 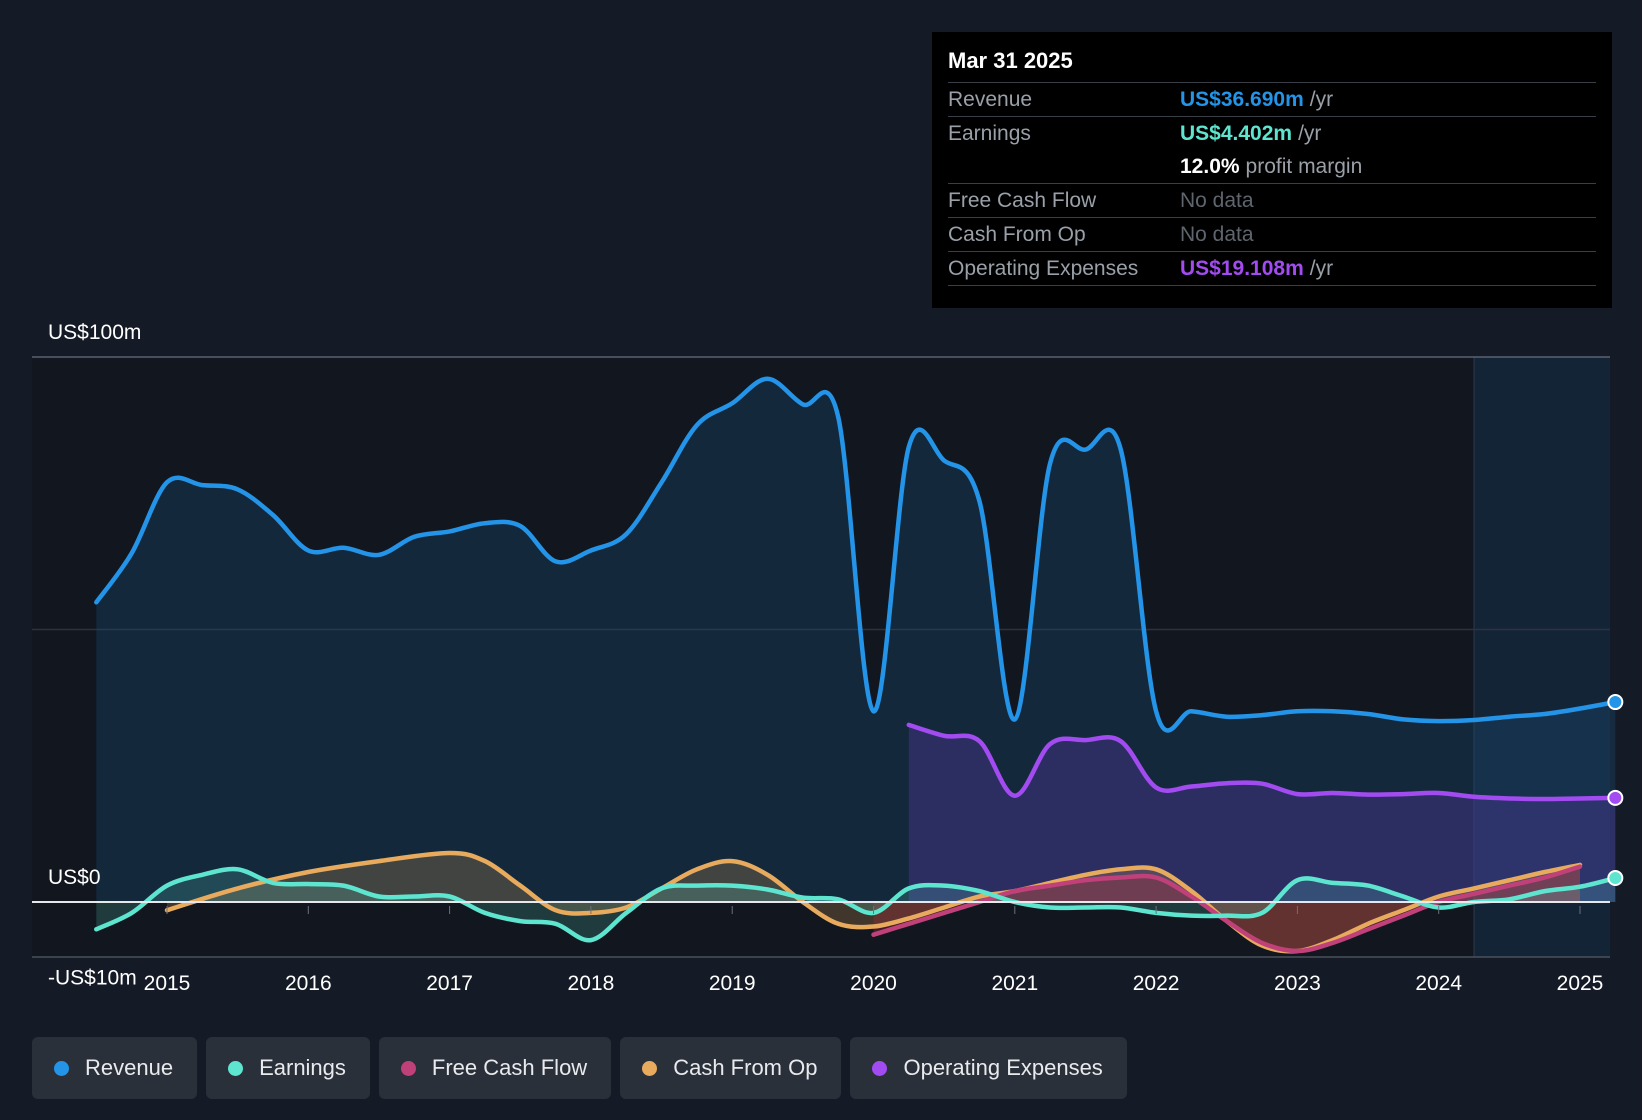 What do you see at coordinates (94, 332) in the screenshot?
I see `y-tick-label: US$100m` at bounding box center [94, 332].